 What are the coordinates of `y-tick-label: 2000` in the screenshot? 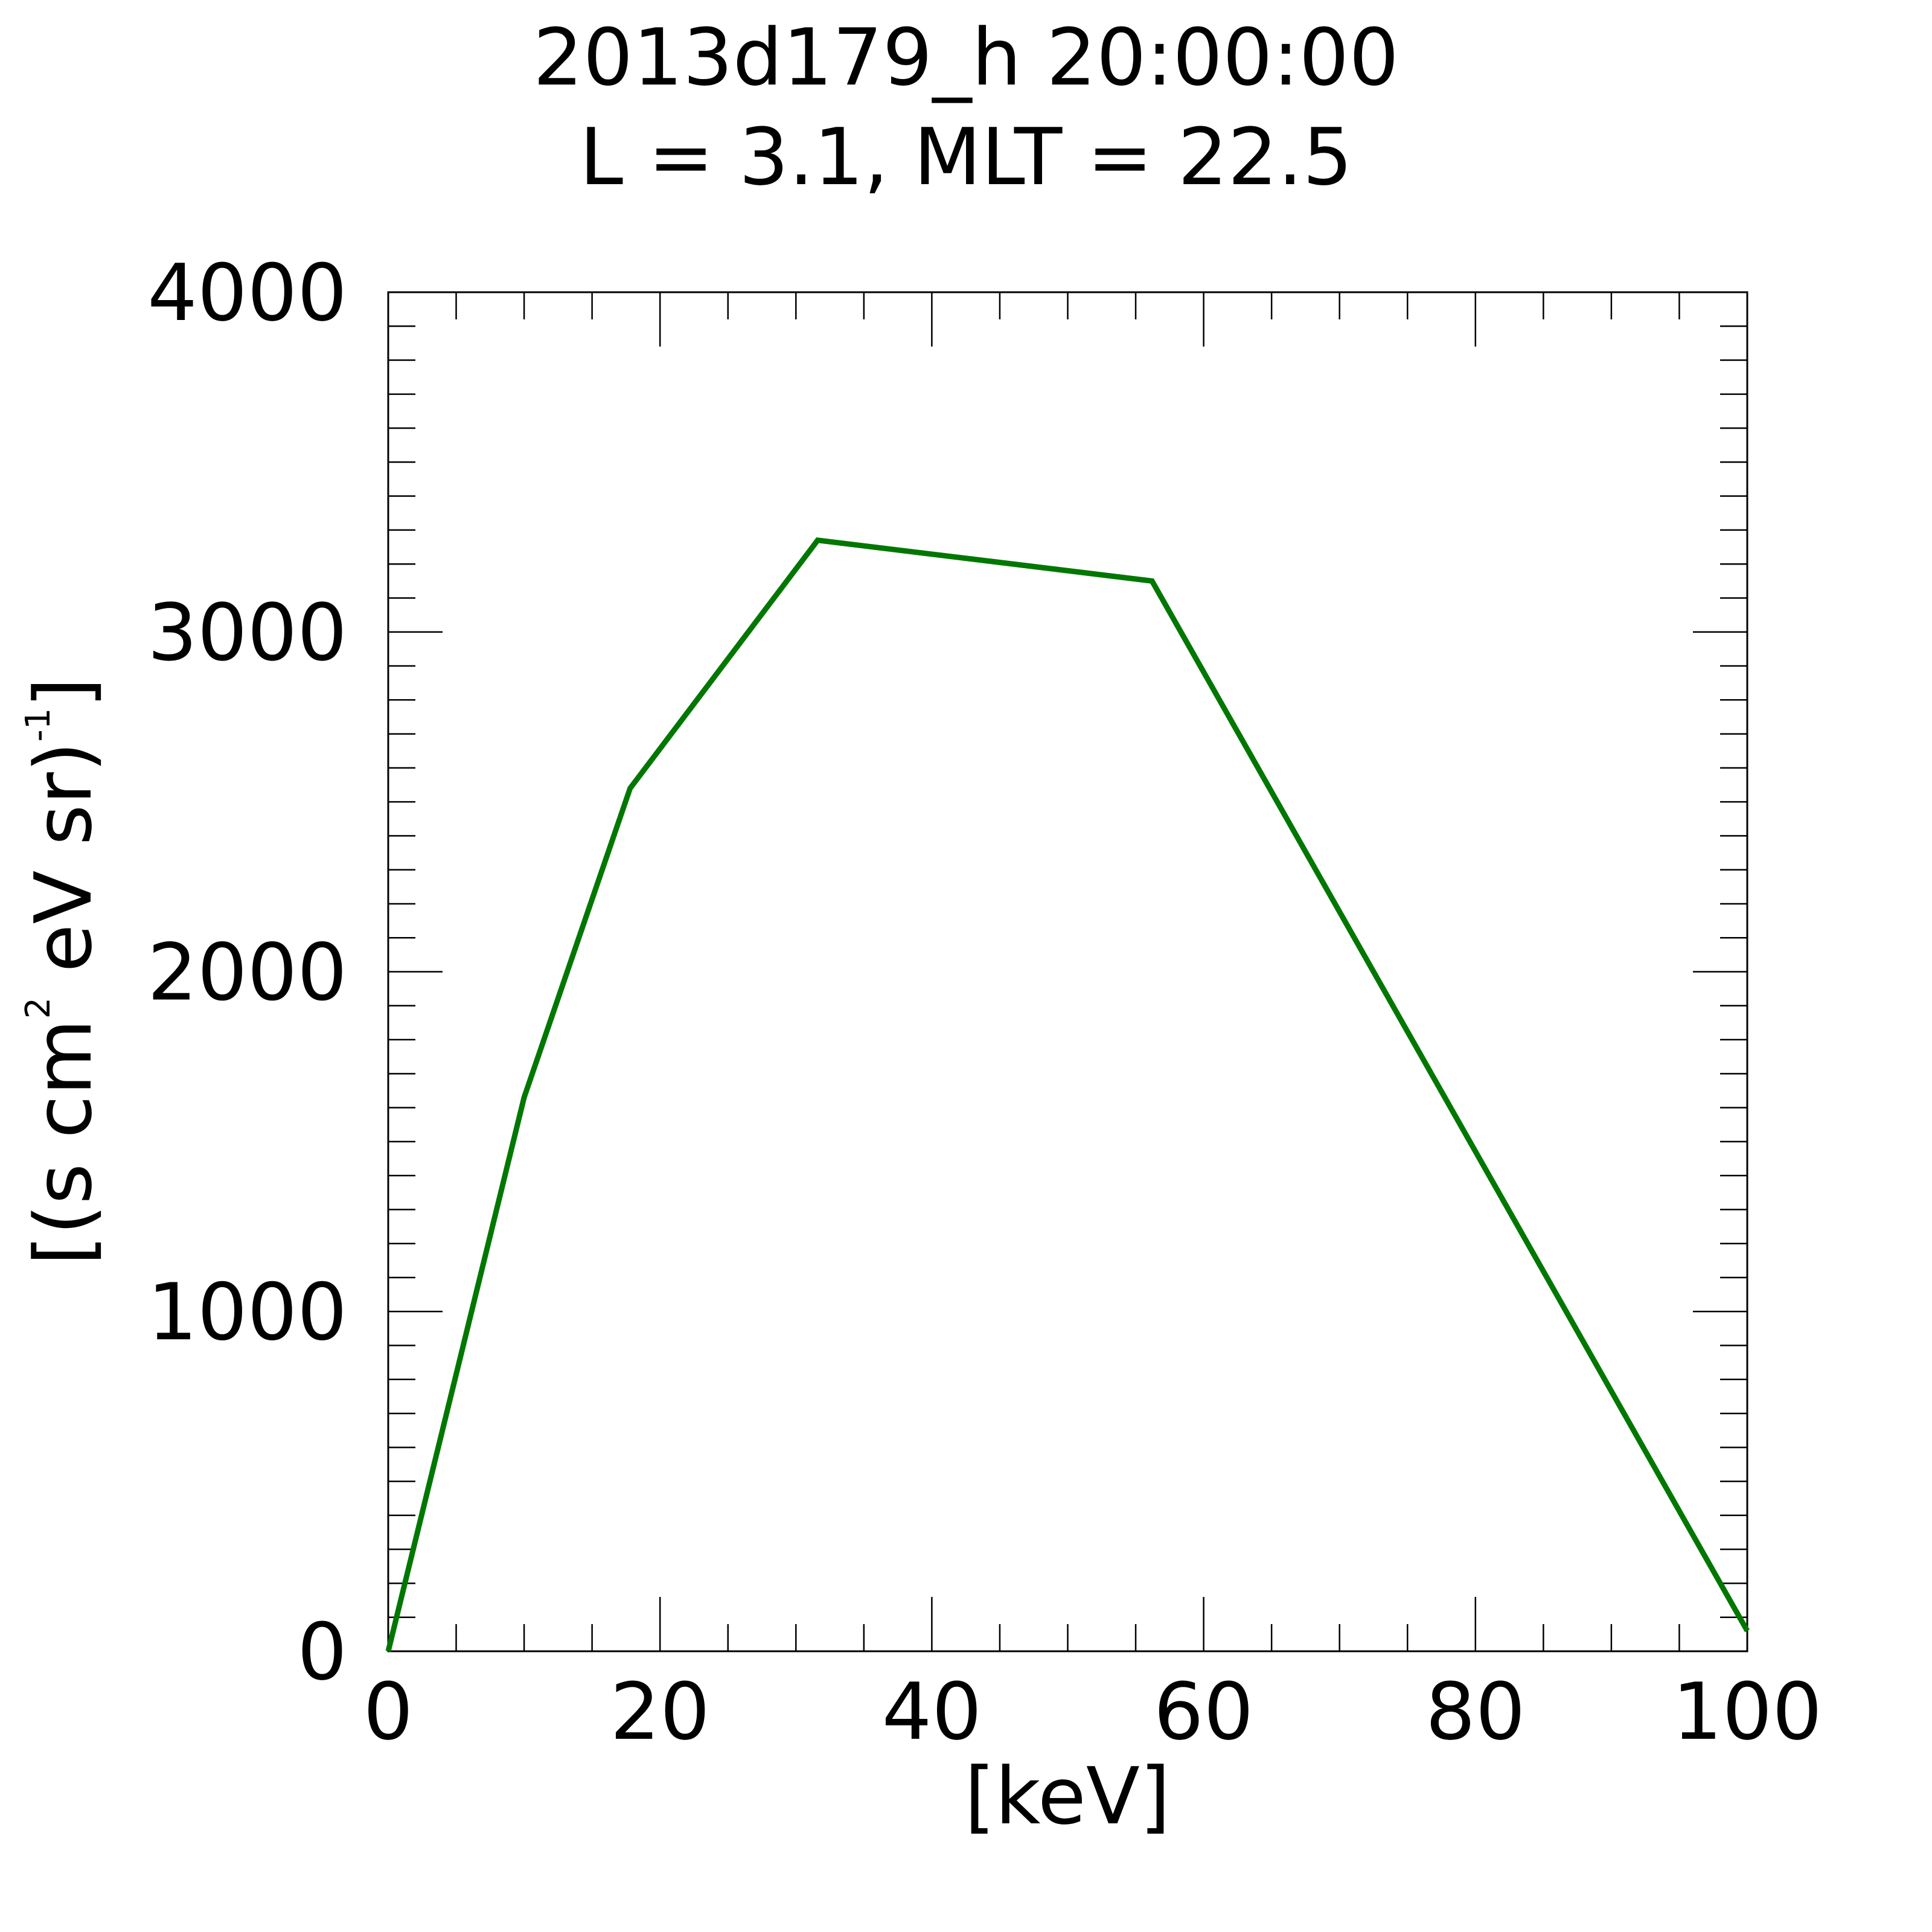 It's located at (247, 973).